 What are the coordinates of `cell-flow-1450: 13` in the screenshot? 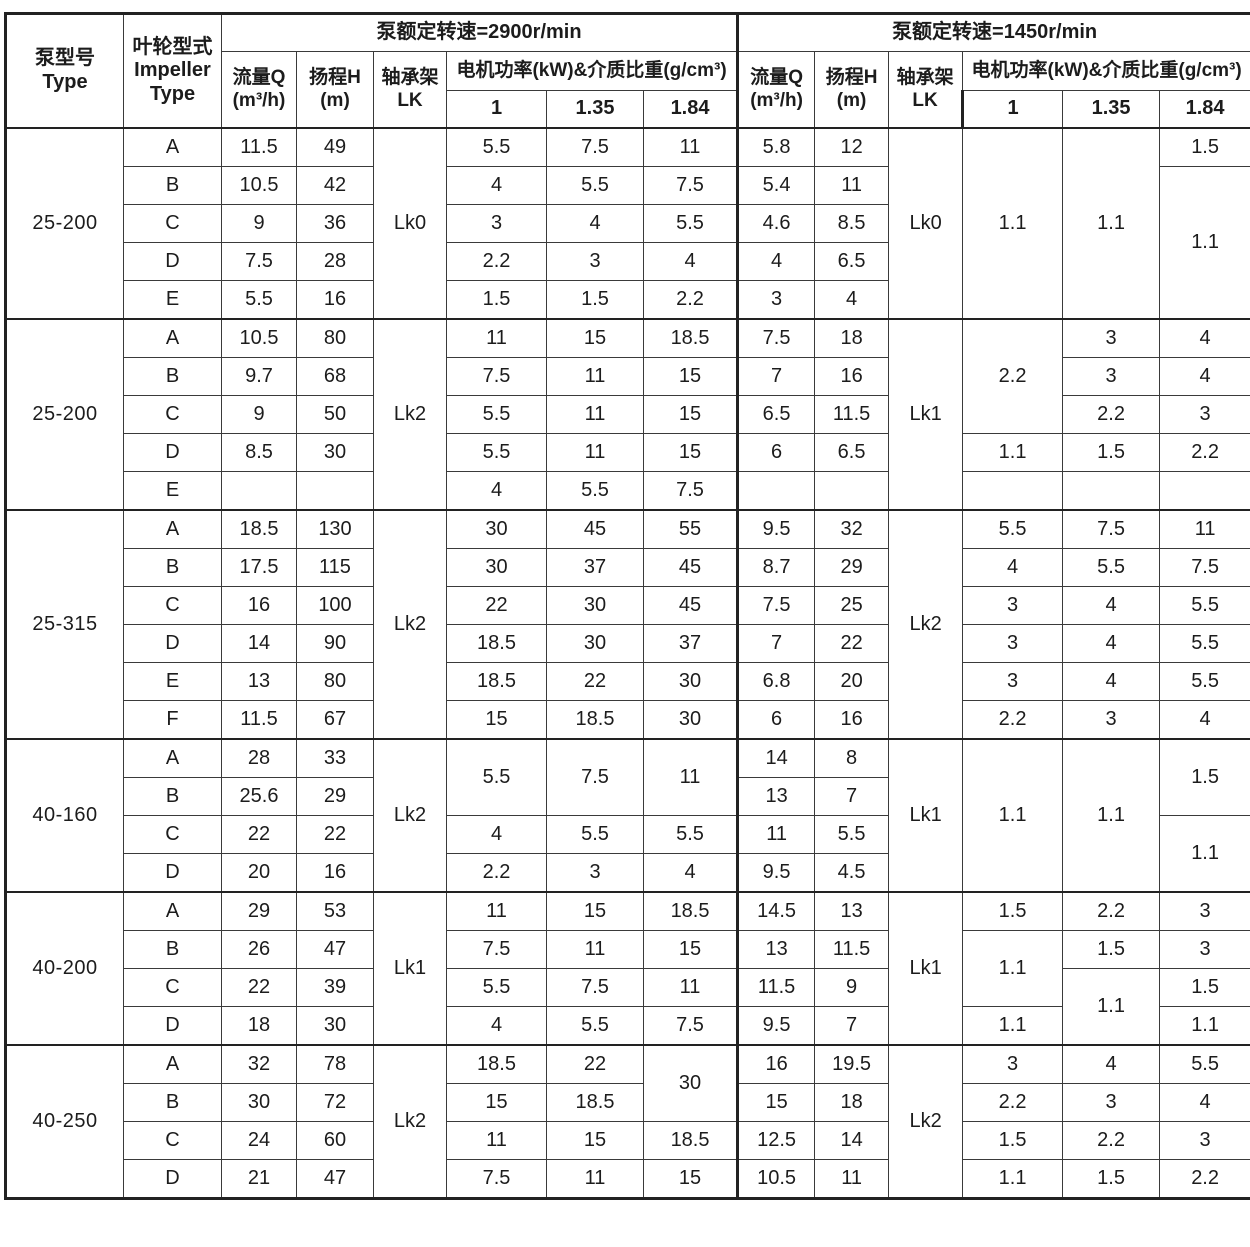 It's located at (776, 796).